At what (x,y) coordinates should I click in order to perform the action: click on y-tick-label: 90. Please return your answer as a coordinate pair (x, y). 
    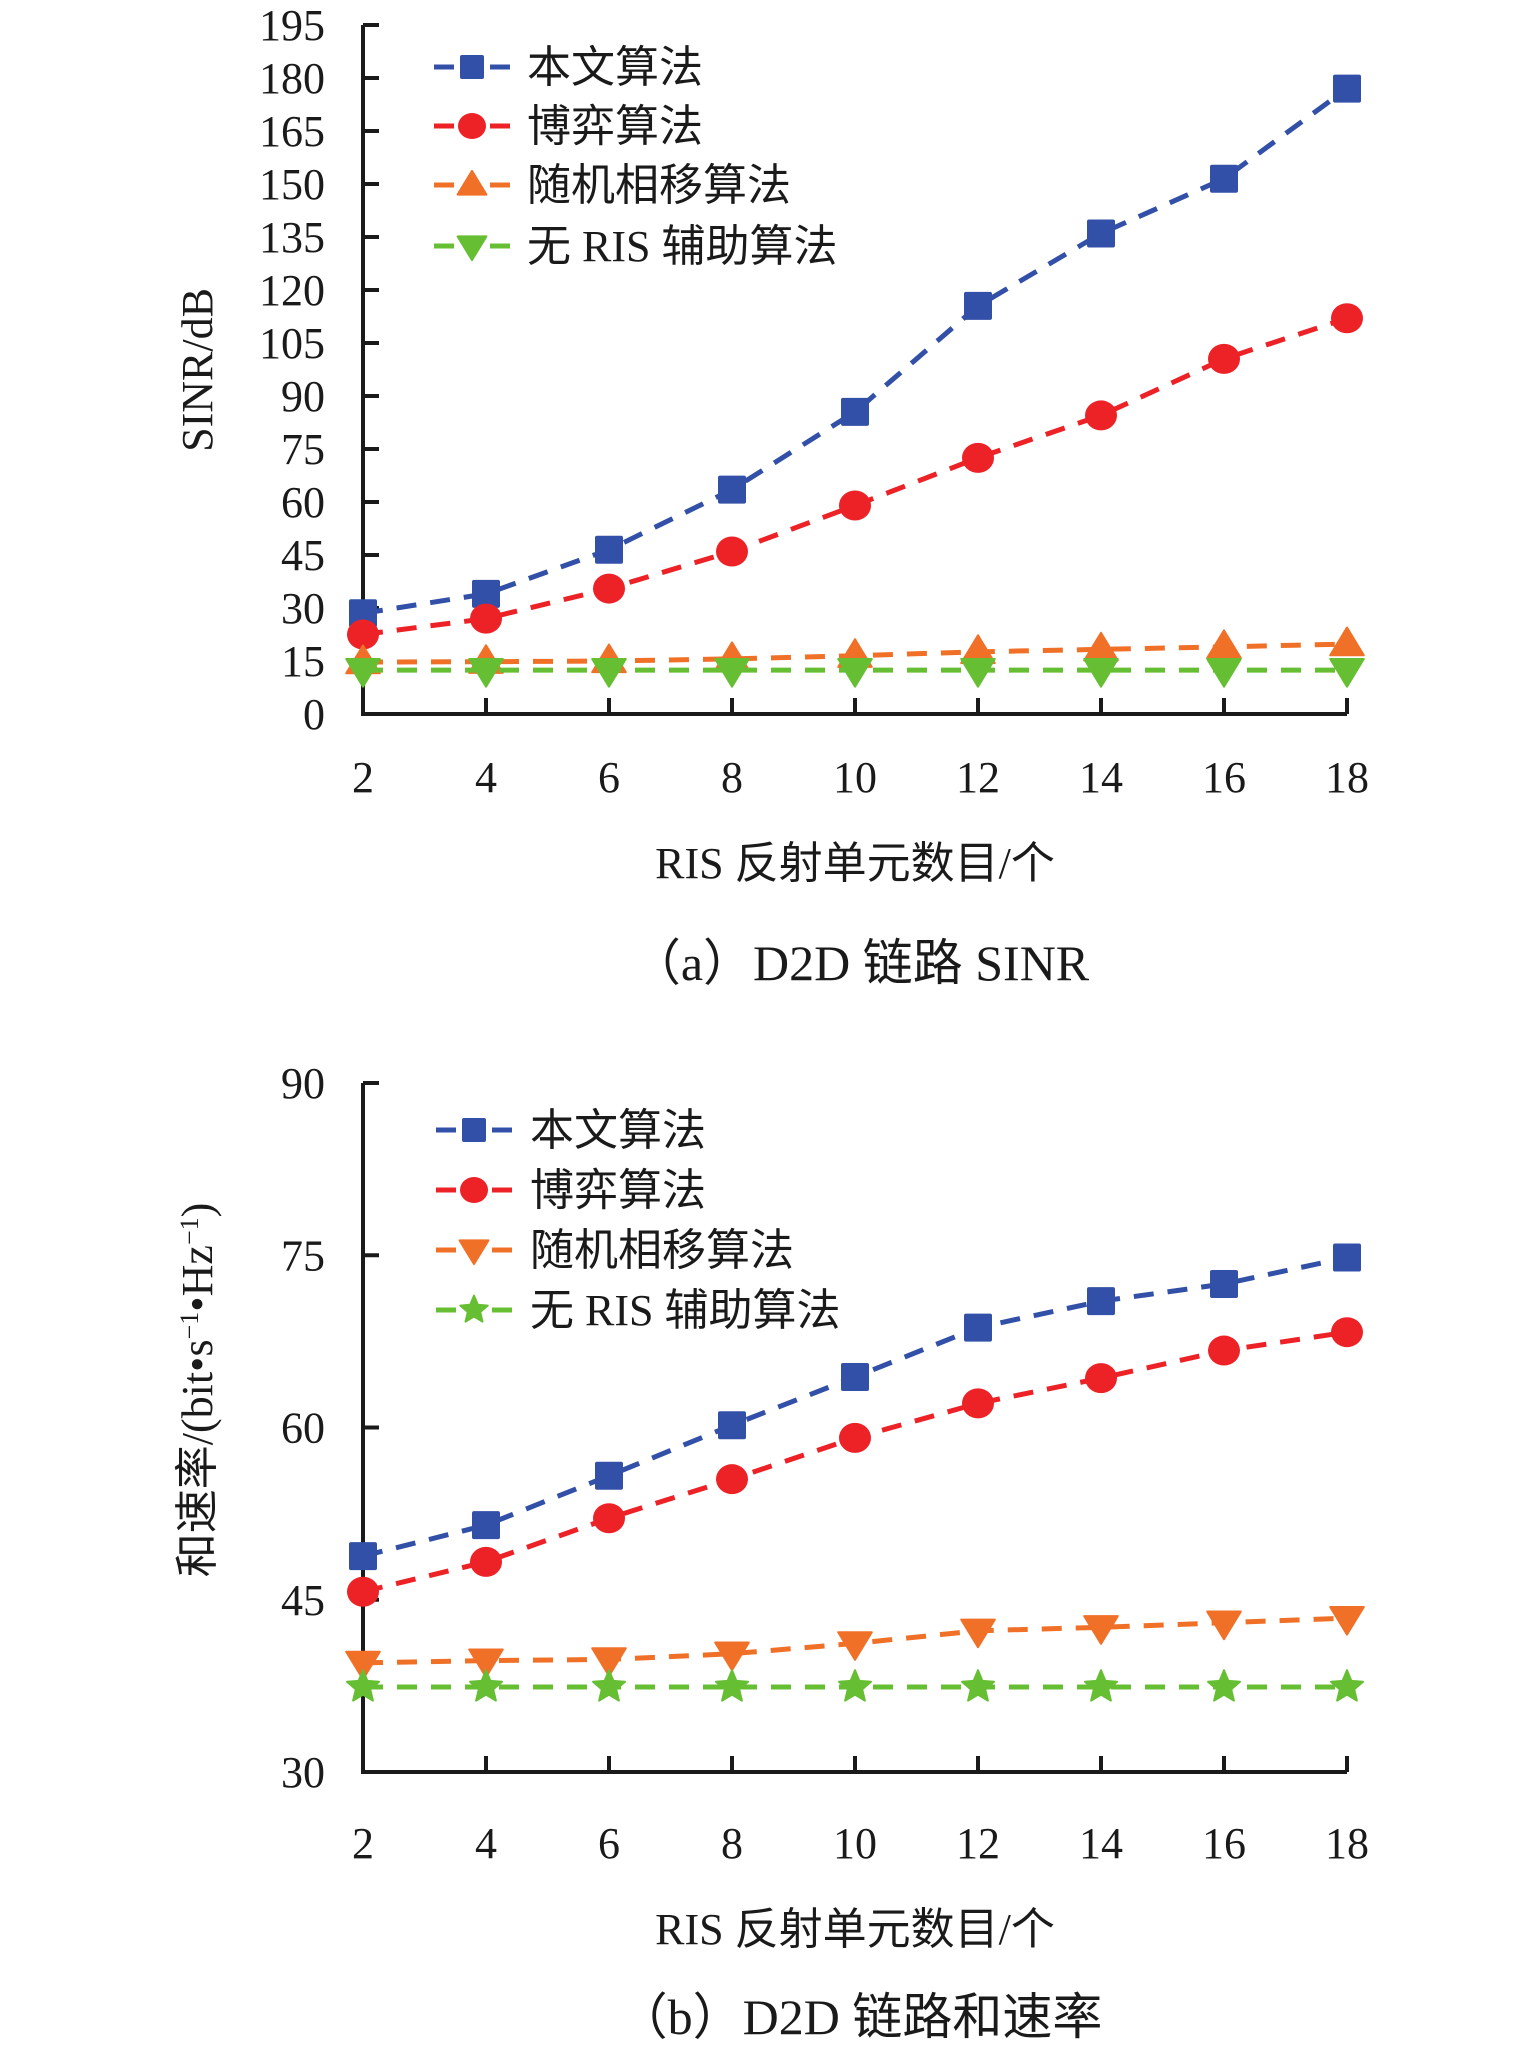
    Looking at the image, I should click on (303, 1083).